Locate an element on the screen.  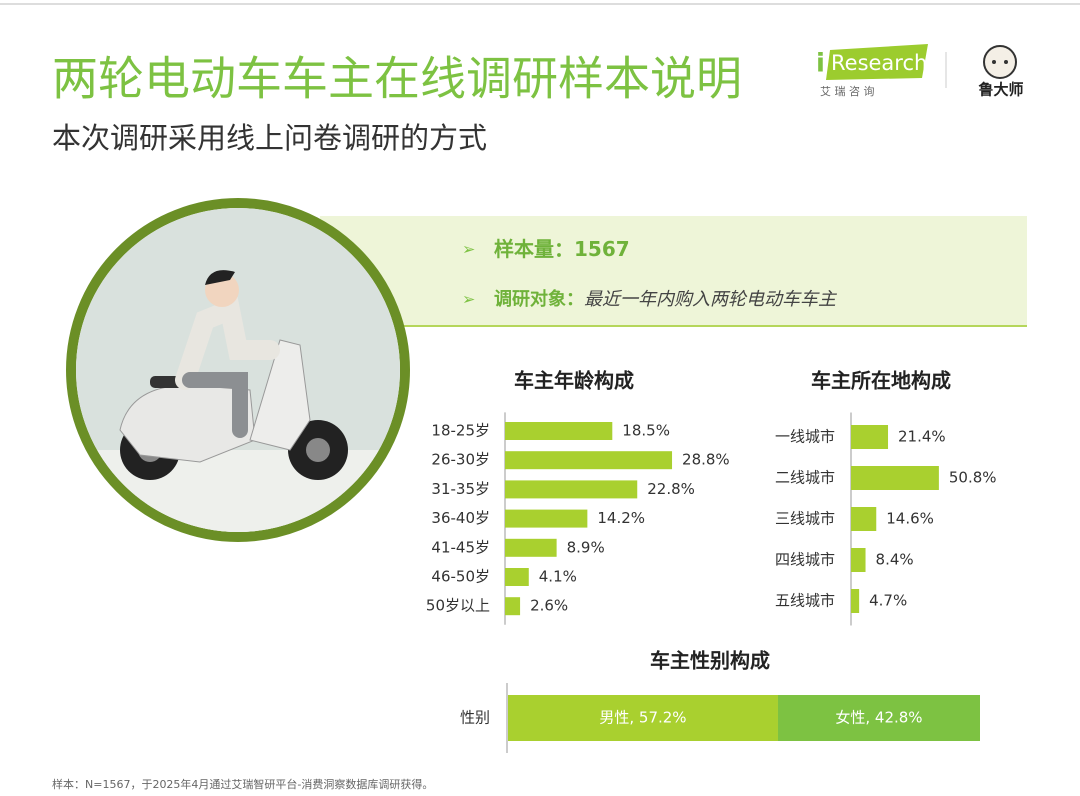
category-label: 五线城市 is located at coordinates (805, 601).